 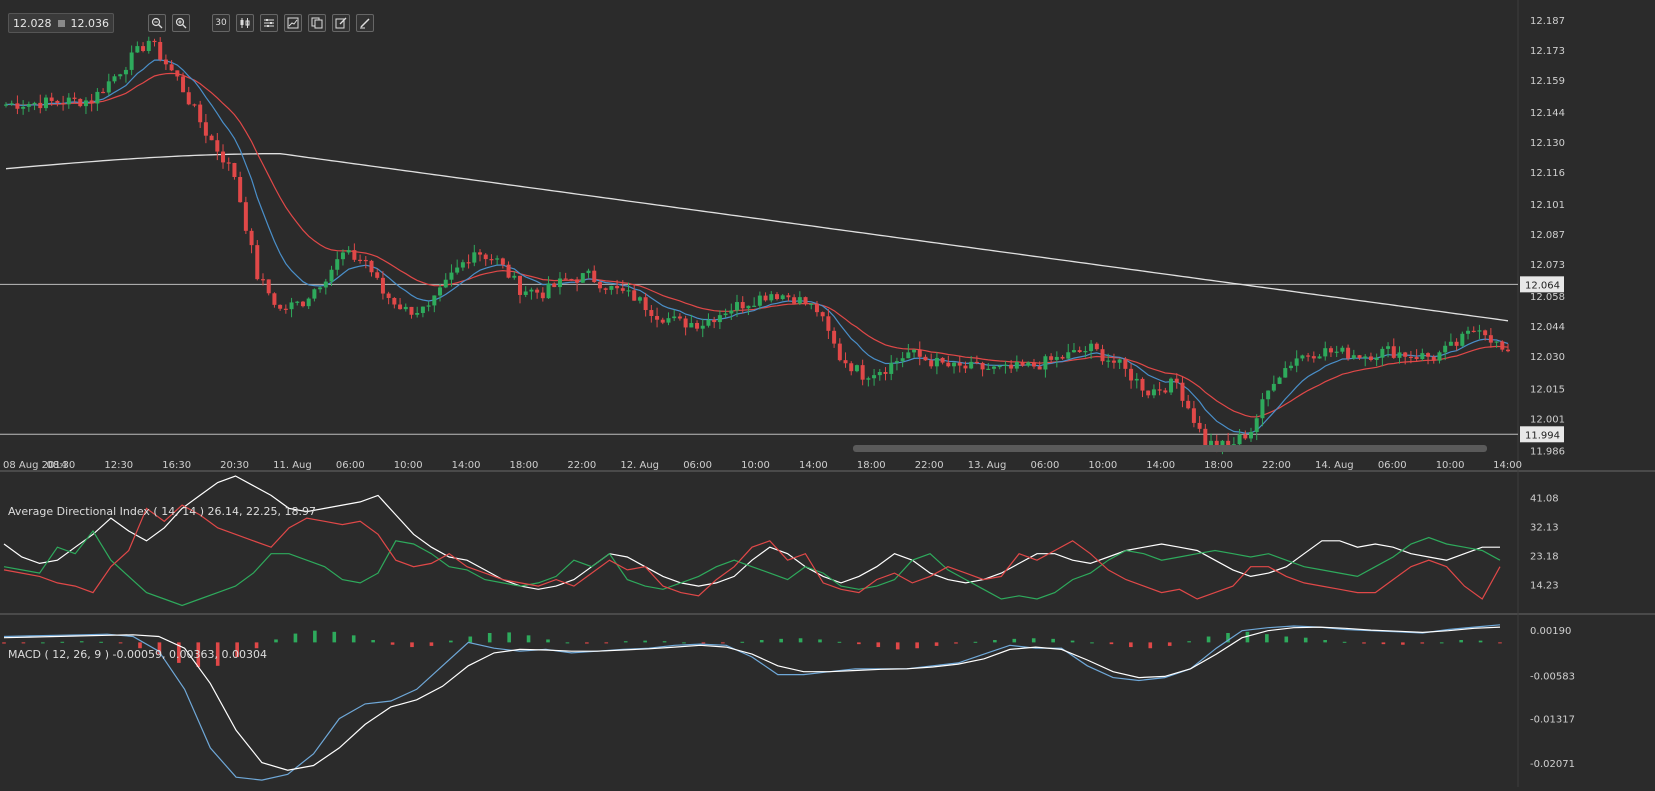 I want to click on copy-button, so click(x=317, y=23).